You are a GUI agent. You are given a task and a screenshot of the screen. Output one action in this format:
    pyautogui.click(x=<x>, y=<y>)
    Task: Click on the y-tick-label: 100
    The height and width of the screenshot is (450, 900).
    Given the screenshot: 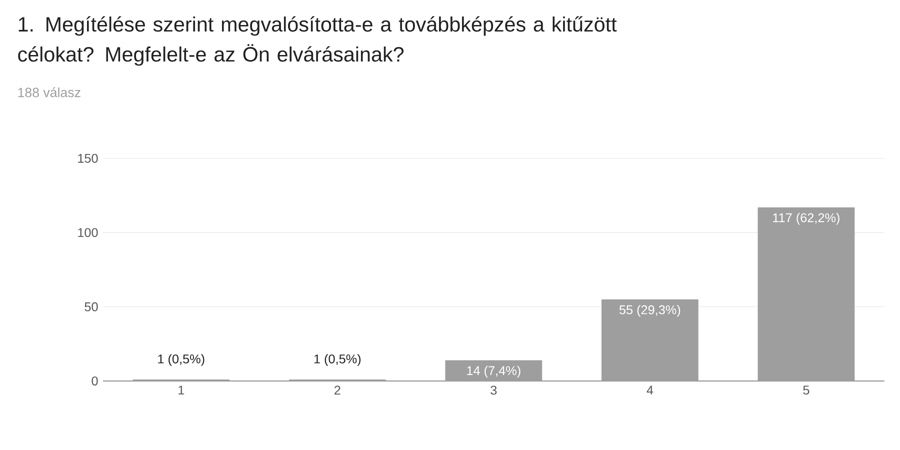 What is the action you would take?
    pyautogui.click(x=88, y=233)
    